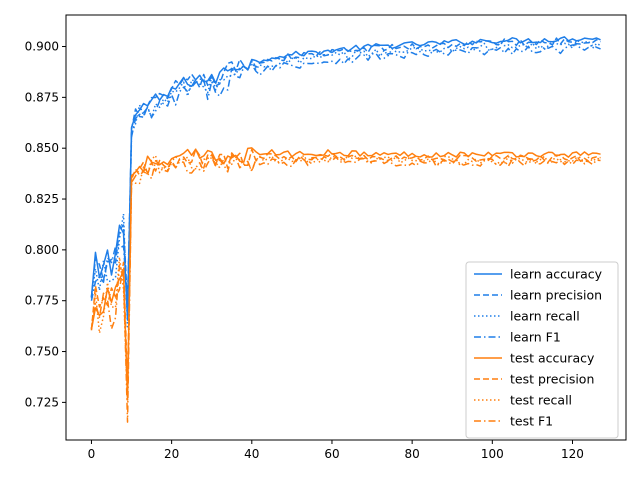  I want to click on legend-label: learn F1, so click(535, 337).